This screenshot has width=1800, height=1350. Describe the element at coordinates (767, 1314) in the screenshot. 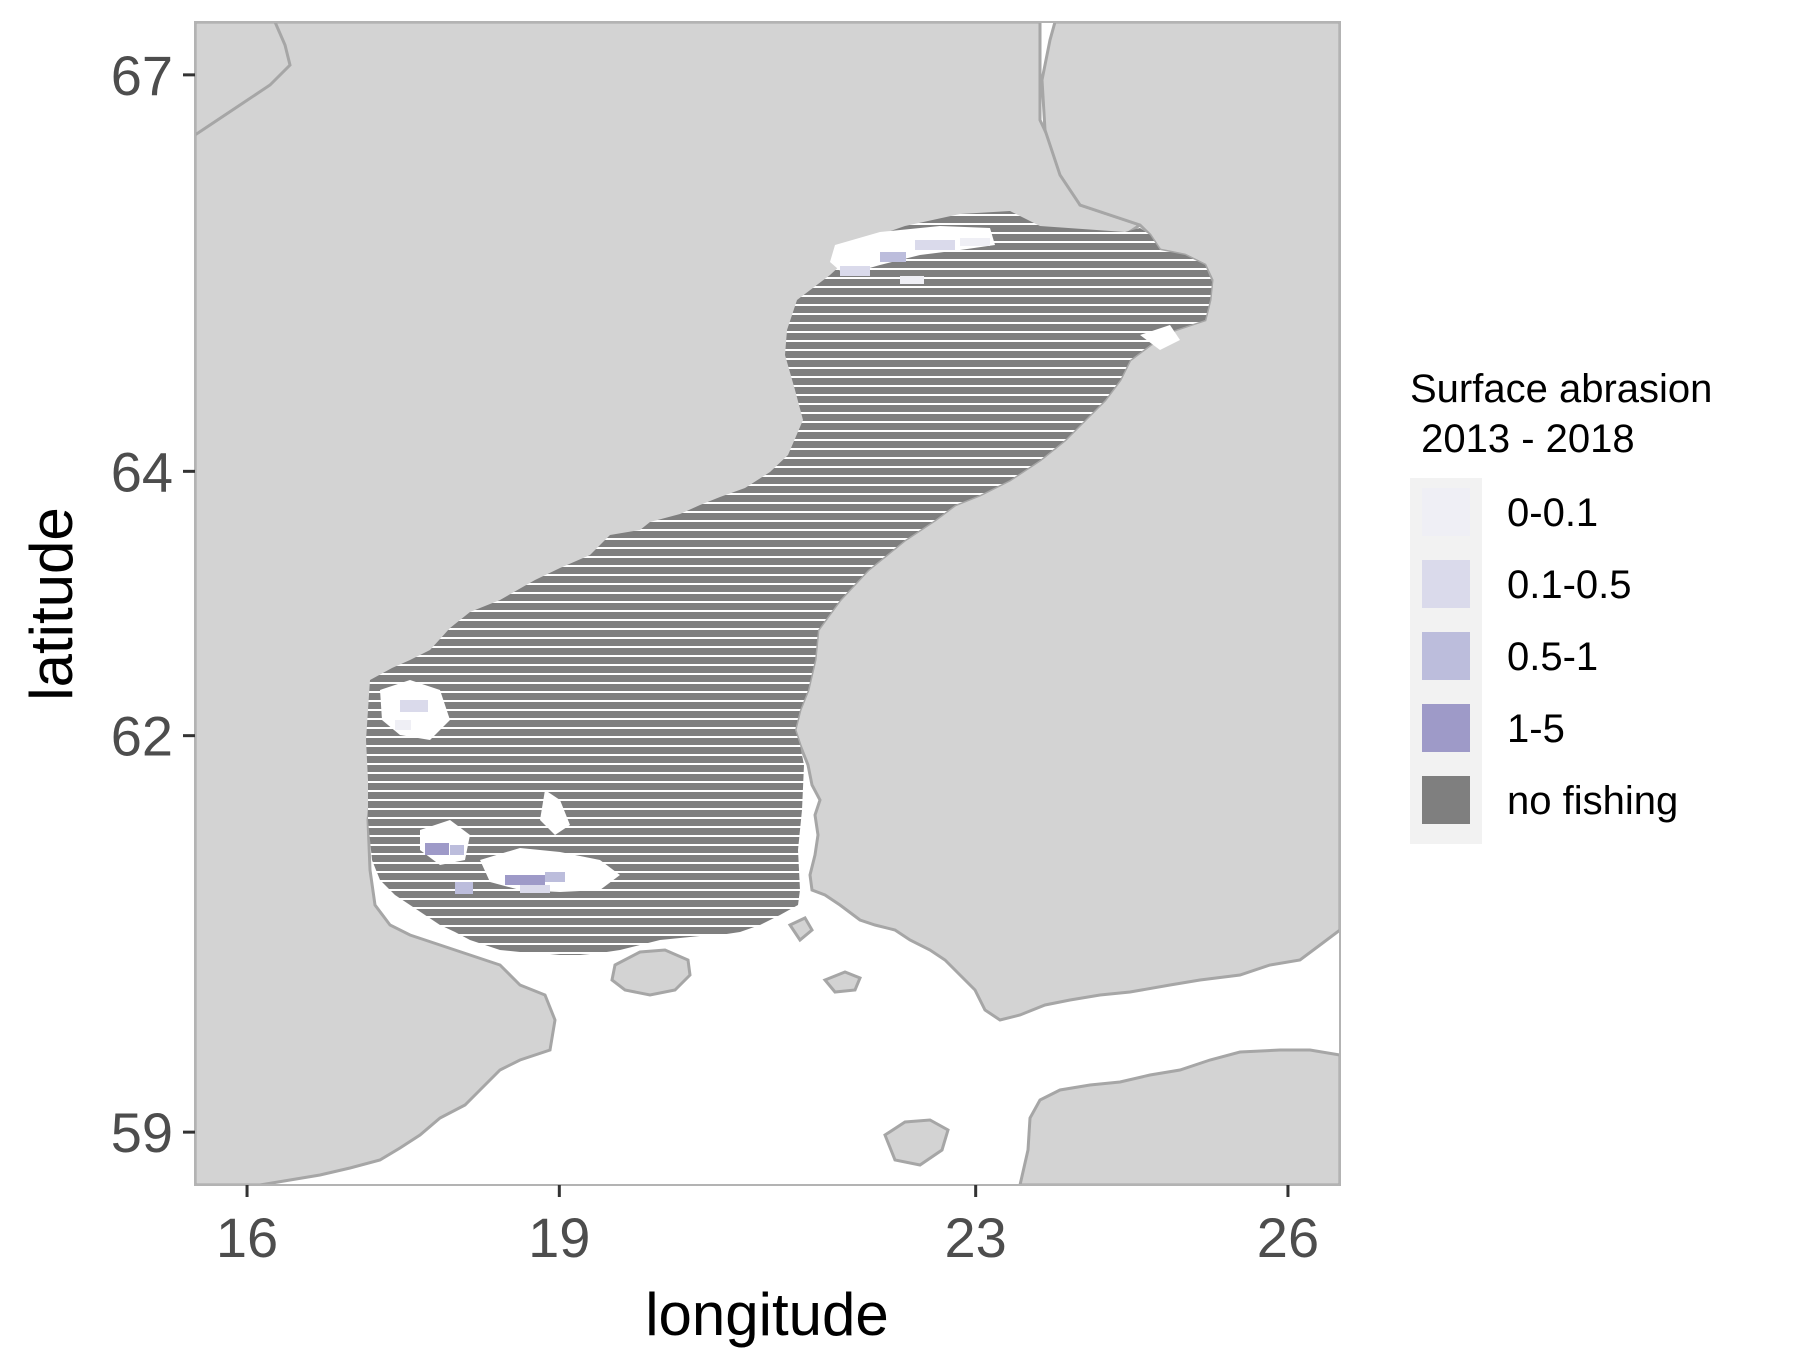

I see `x-axis-title: longitude` at that location.